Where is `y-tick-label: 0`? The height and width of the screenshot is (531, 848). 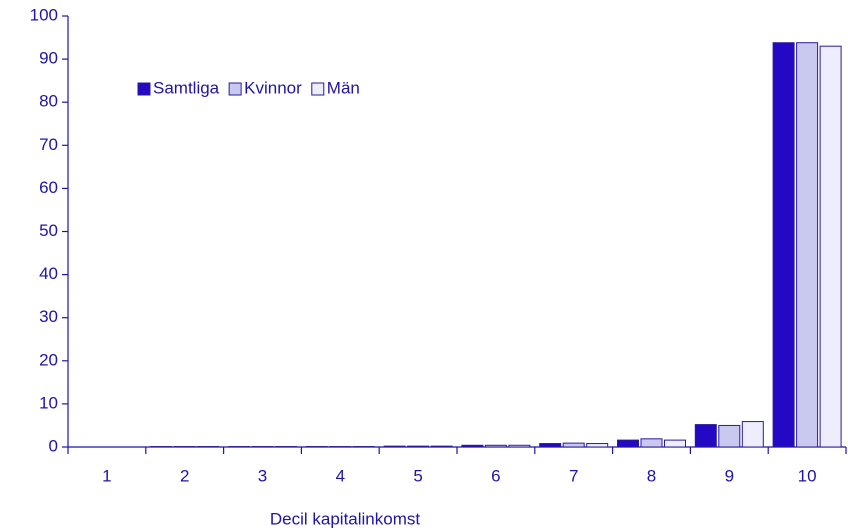 y-tick-label: 0 is located at coordinates (53, 445).